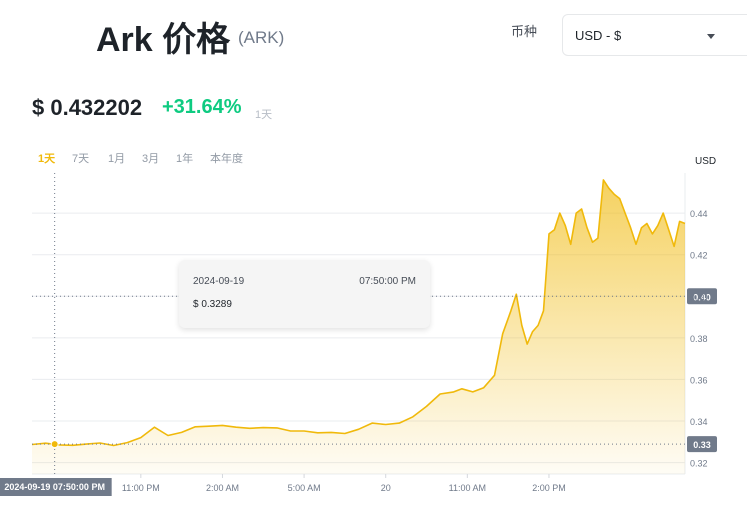 The height and width of the screenshot is (520, 747). What do you see at coordinates (467, 488) in the screenshot?
I see `x-tick-label: 11:00 AM` at bounding box center [467, 488].